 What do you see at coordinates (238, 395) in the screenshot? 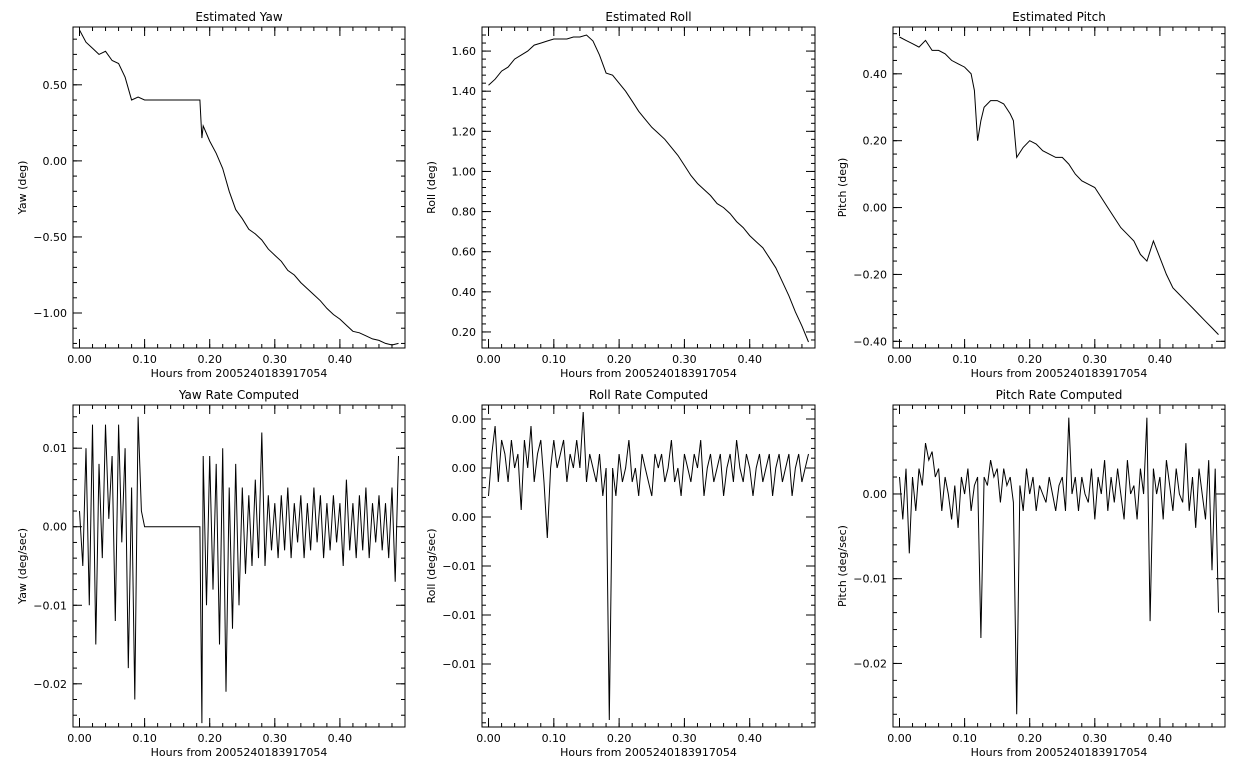
I see `chart-title: Yaw Rate Computed` at bounding box center [238, 395].